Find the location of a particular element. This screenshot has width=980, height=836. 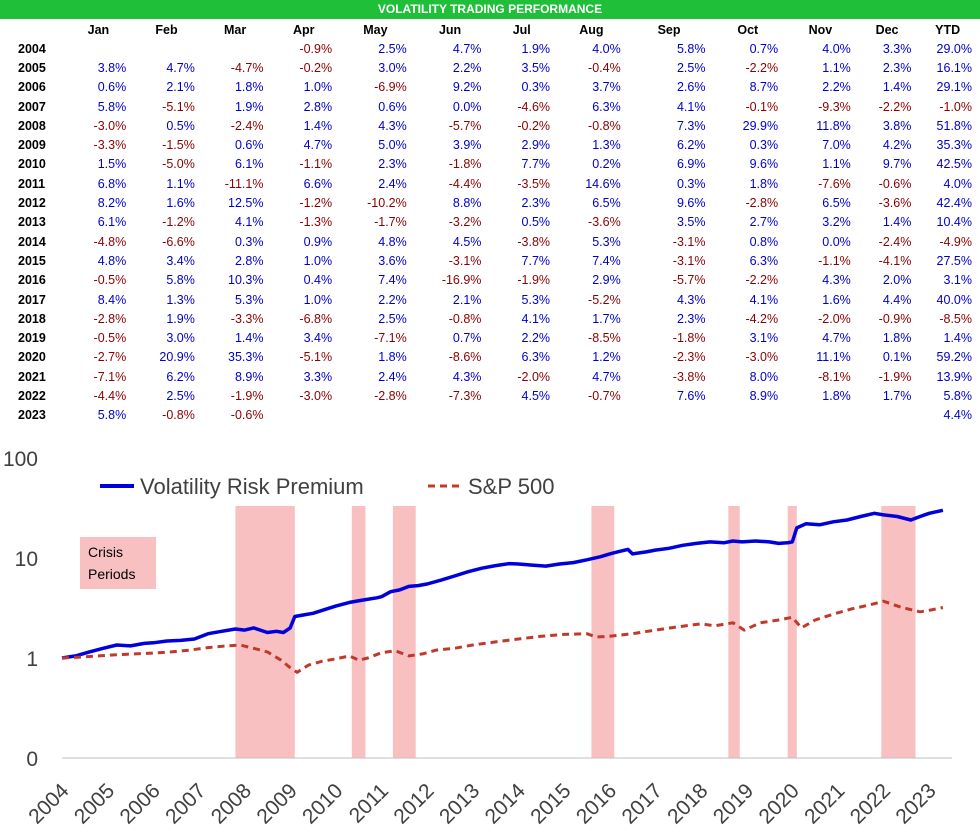

return-cell: 3.2% is located at coordinates (836, 222).